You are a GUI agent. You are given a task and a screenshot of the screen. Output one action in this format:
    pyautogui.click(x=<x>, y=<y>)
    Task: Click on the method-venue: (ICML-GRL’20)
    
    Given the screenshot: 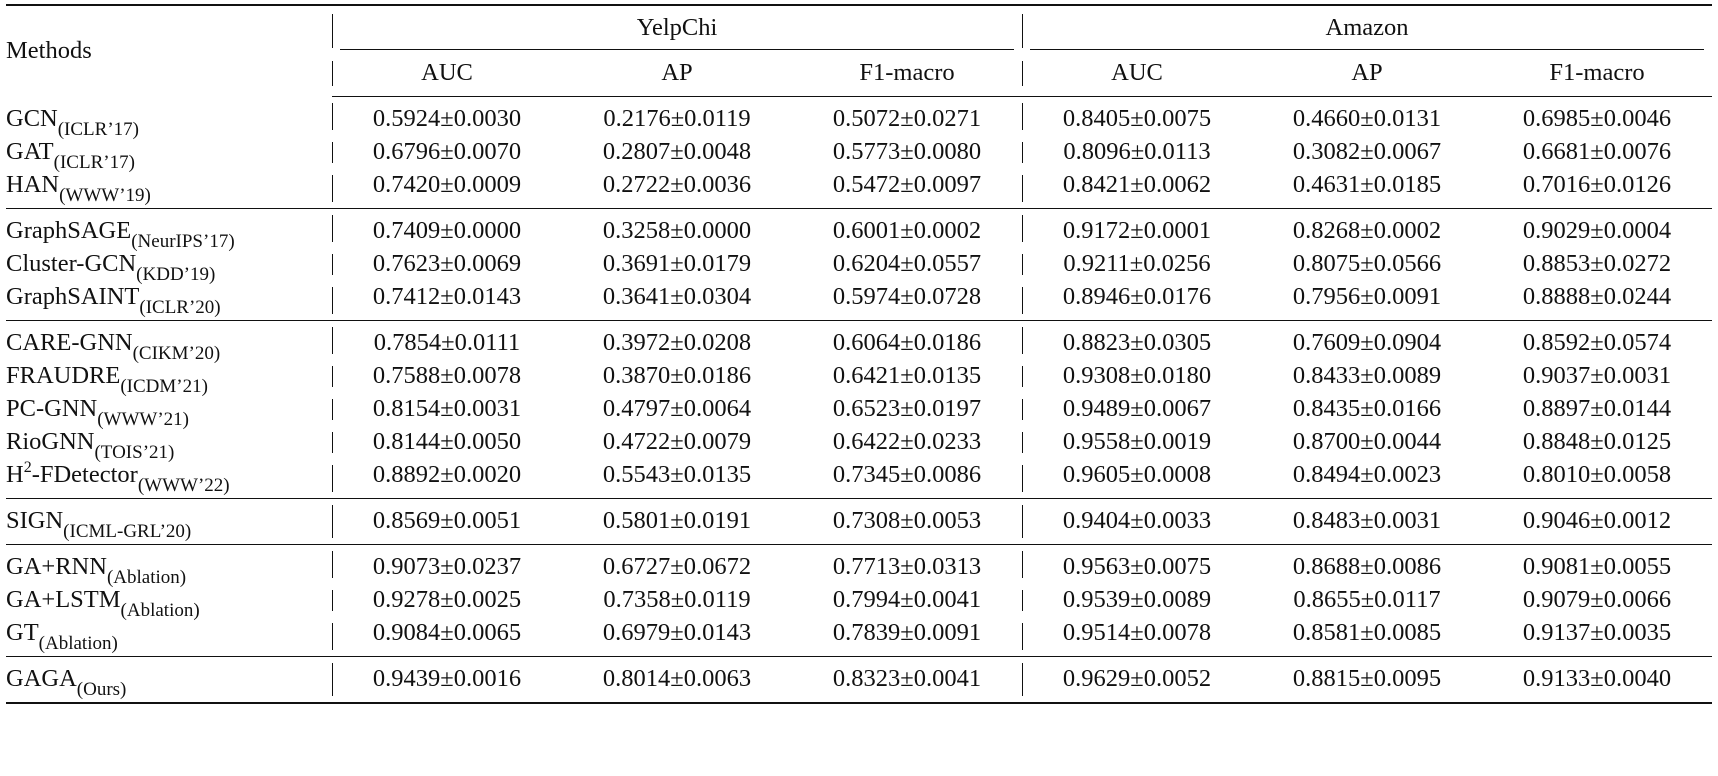 What is the action you would take?
    pyautogui.click(x=127, y=532)
    